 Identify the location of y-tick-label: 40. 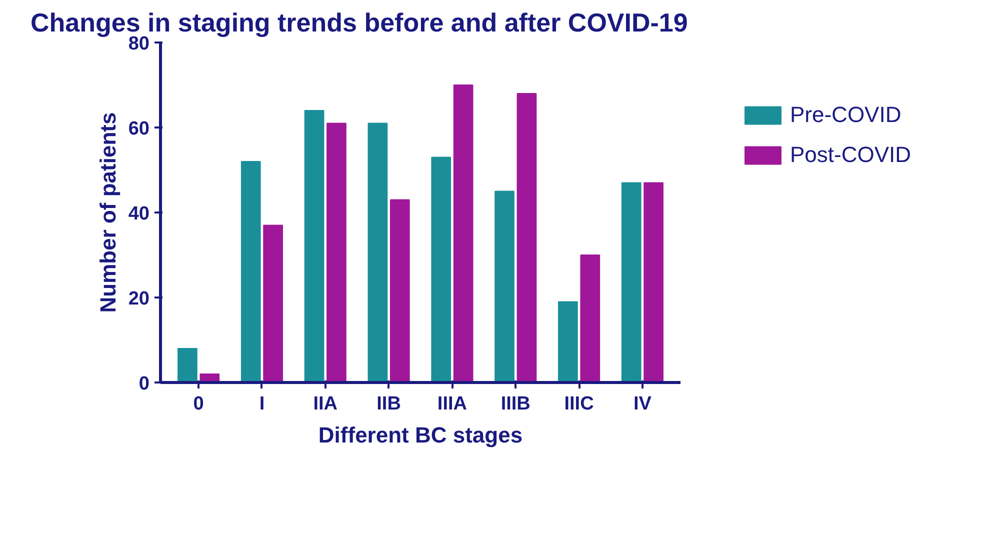
(139, 214).